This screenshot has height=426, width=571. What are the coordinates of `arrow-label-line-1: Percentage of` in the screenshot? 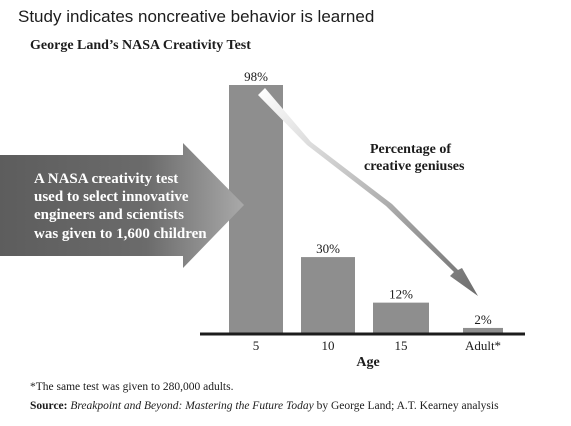 It's located at (410, 149).